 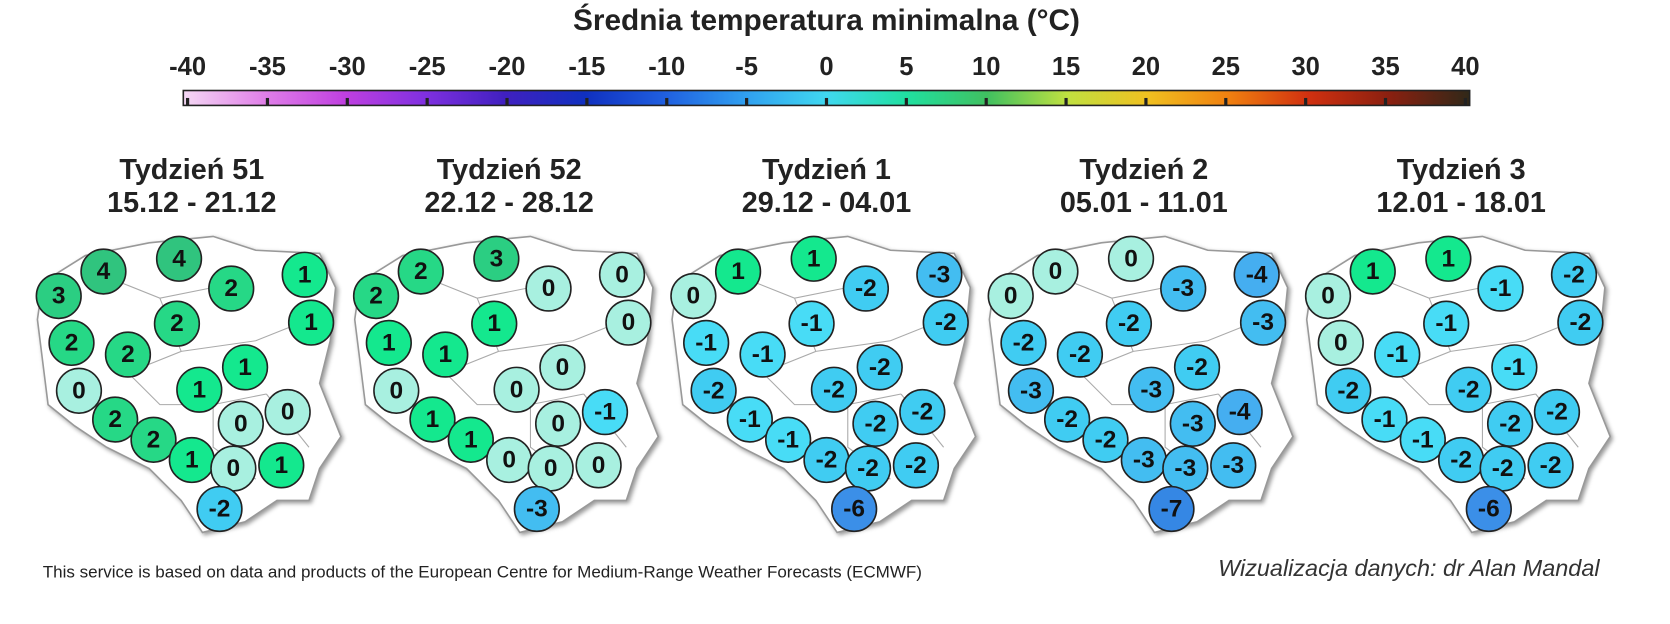 What do you see at coordinates (1461, 170) in the screenshot?
I see `panel-title: Tydzień 3` at bounding box center [1461, 170].